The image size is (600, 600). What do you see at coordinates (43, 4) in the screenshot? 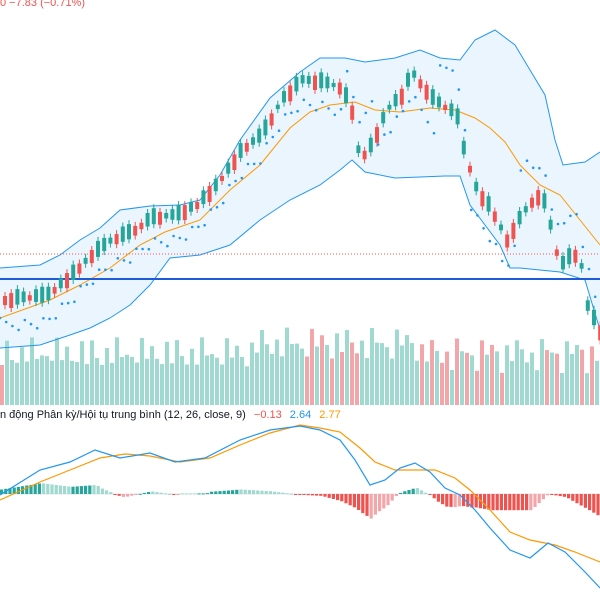
I see `price-change-label: 0 −7.83 (−0.71%)` at bounding box center [43, 4].